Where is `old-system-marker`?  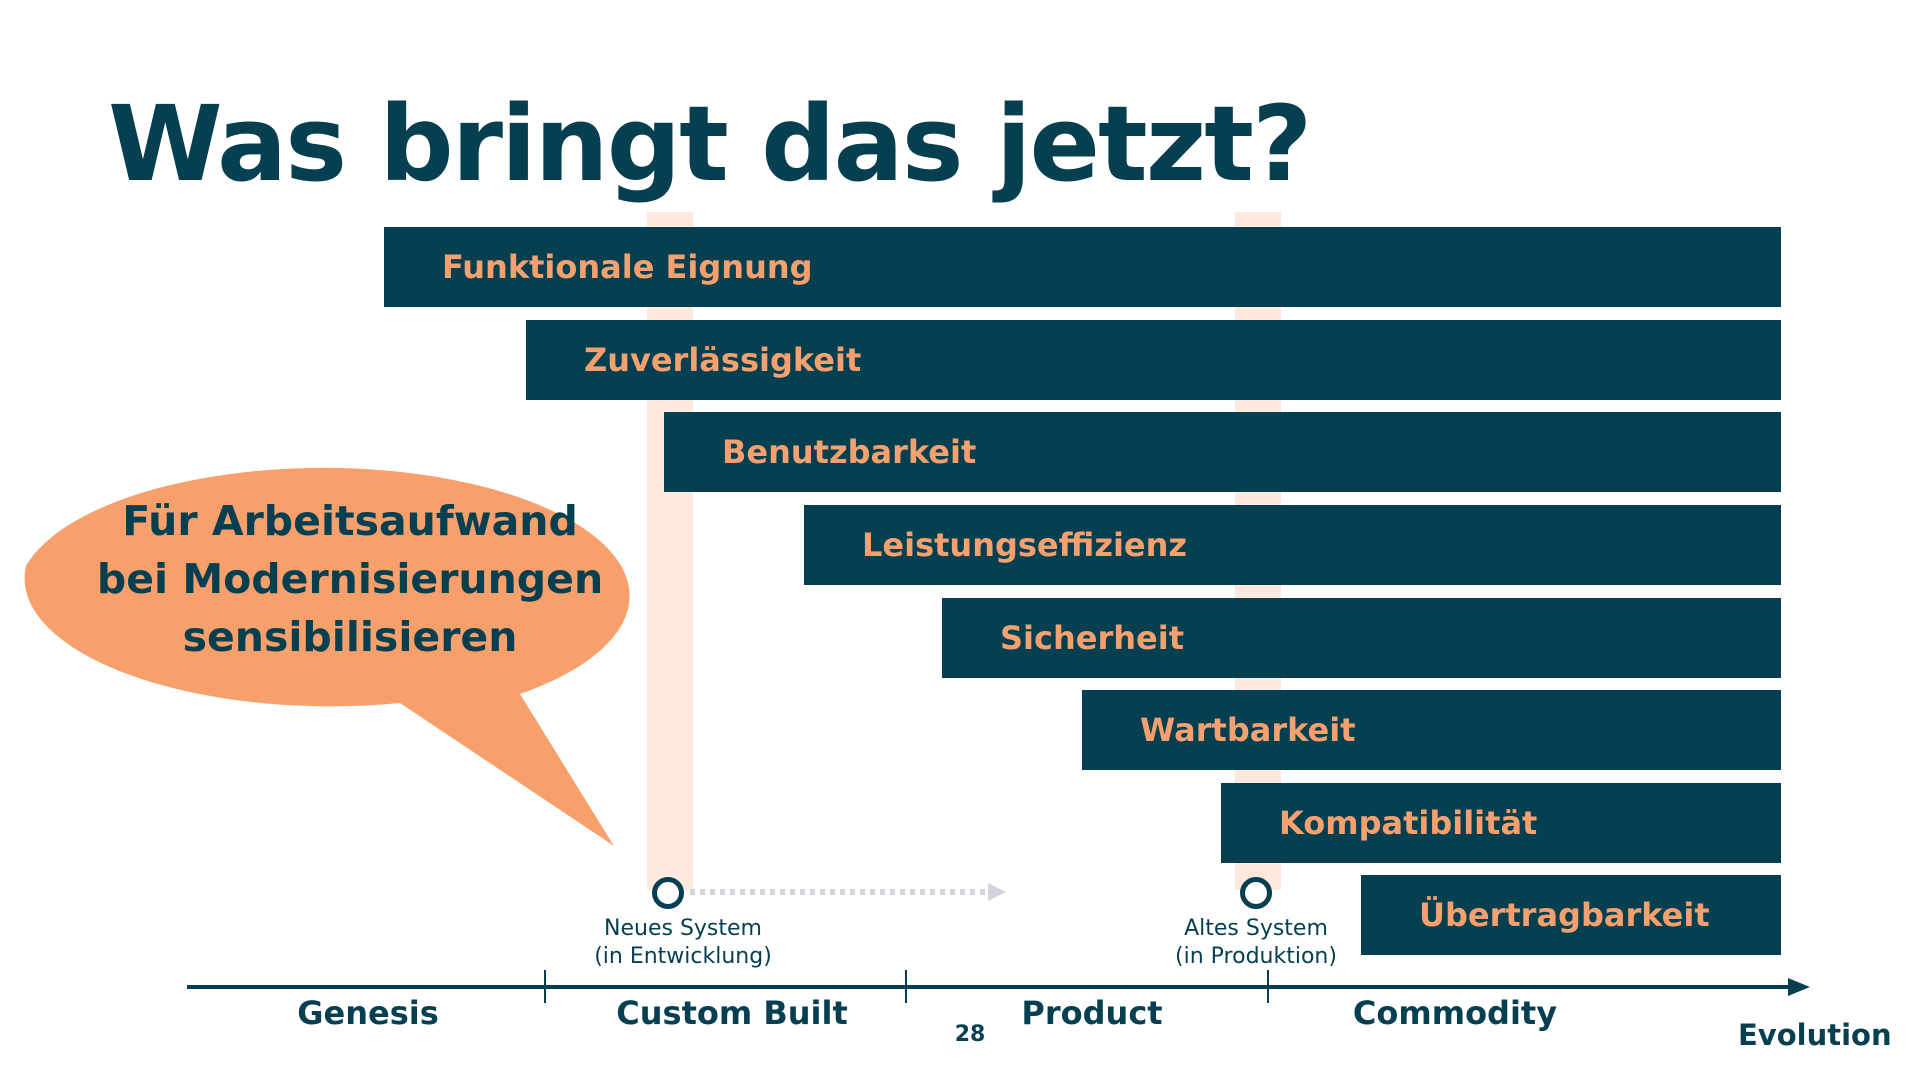
old-system-marker is located at coordinates (1256, 893).